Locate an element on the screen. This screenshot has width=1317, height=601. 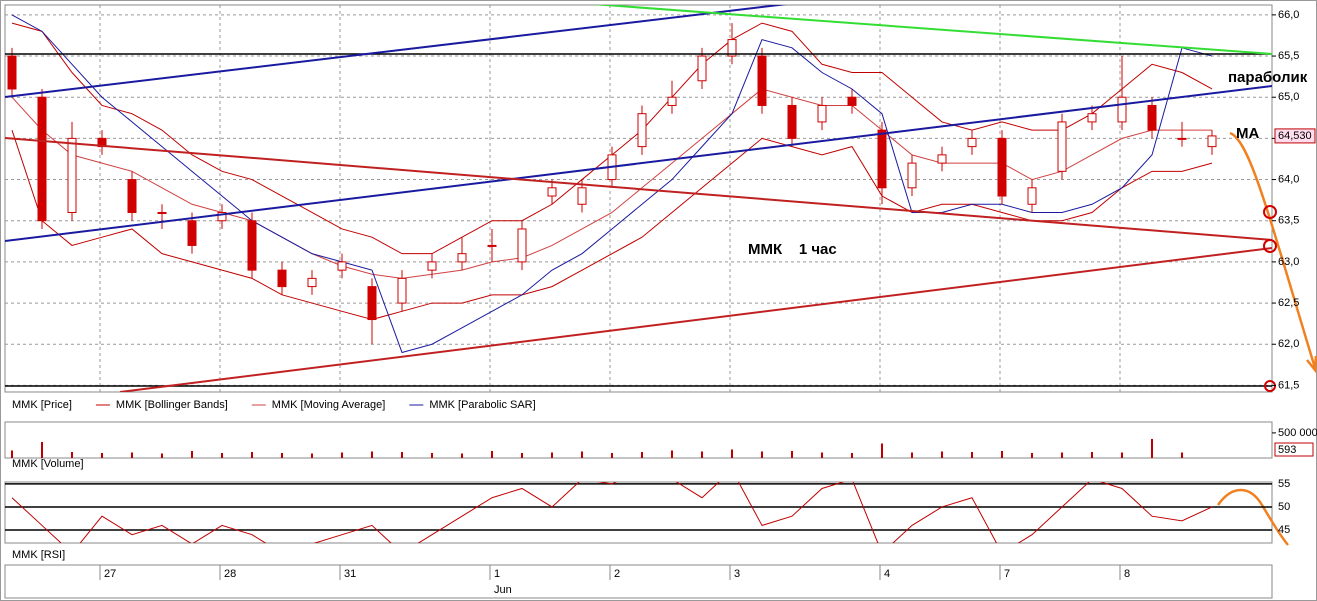
legend-entry: MMK [Parabolic SAR] is located at coordinates (482, 405).